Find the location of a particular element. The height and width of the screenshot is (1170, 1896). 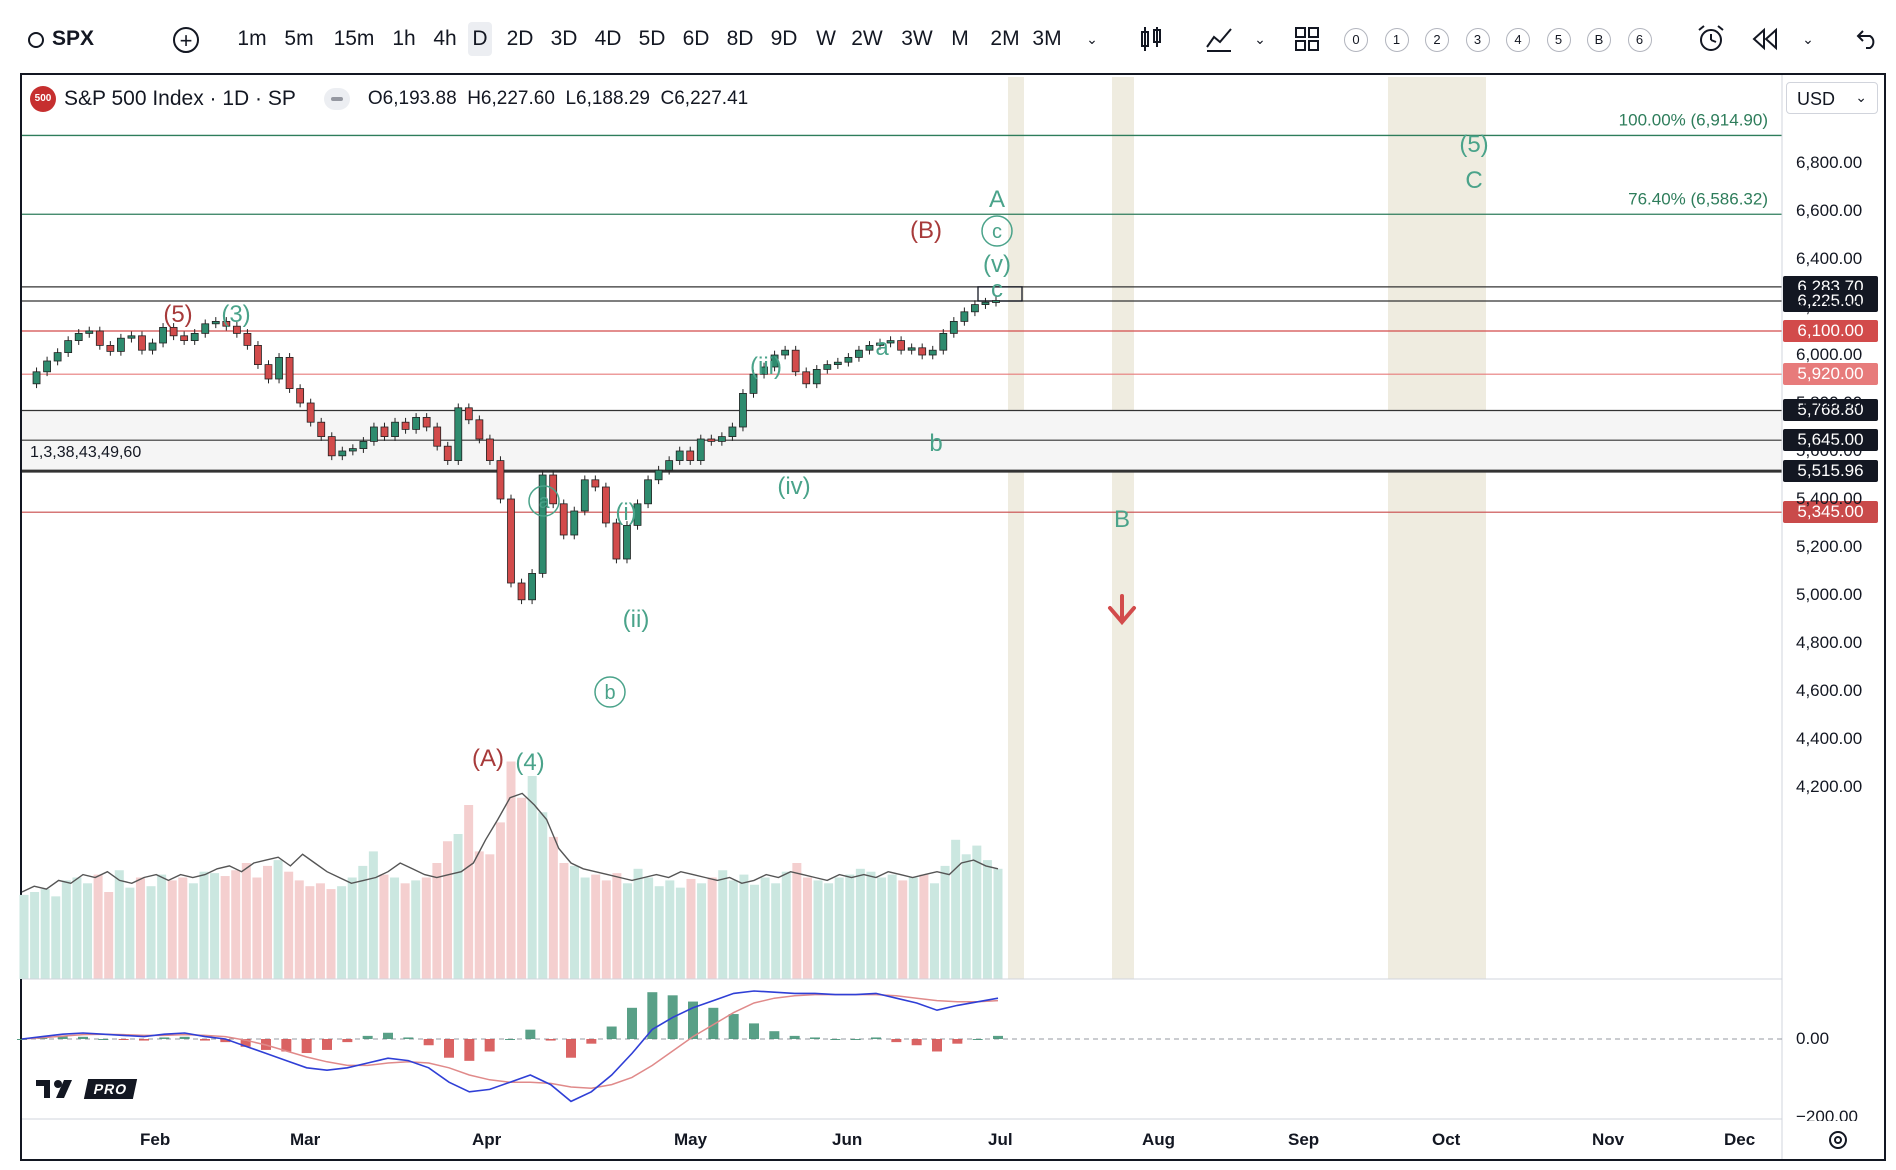

interval-15m: 15m is located at coordinates (354, 38).